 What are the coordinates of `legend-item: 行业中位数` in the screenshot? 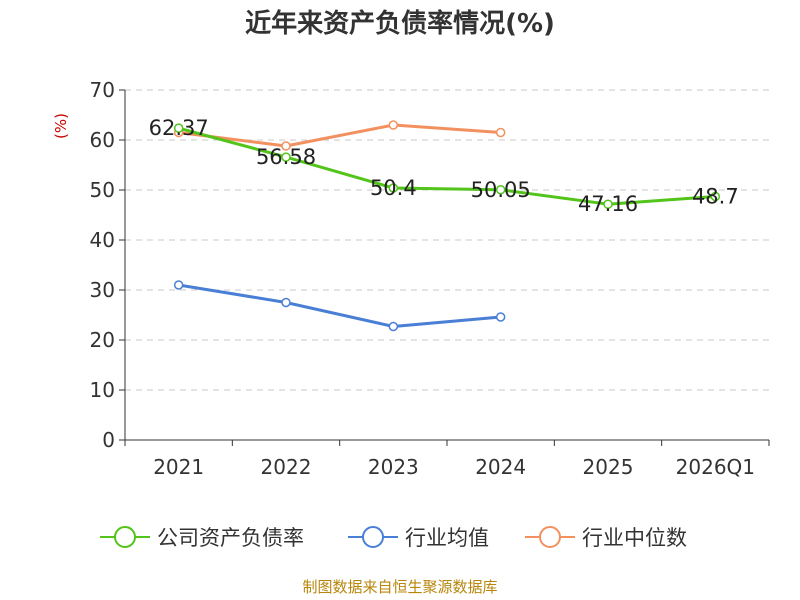 It's located at (606, 538).